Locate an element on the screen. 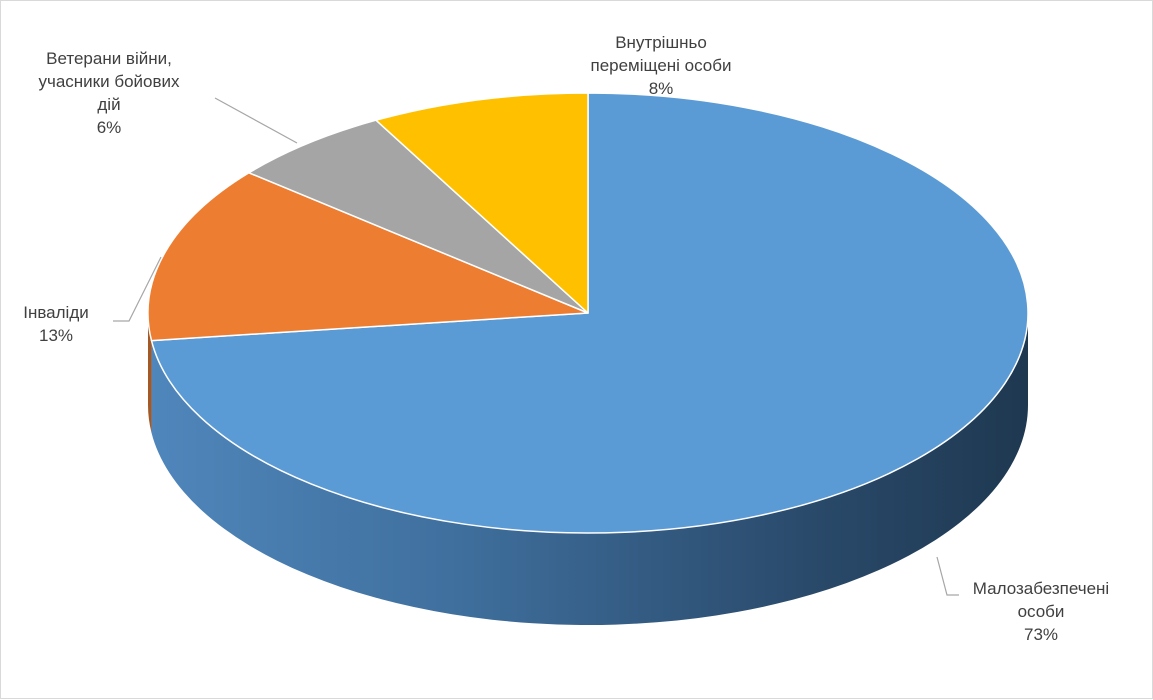 The height and width of the screenshot is (700, 1153). data-label-vnutrishno: Внутрішньо переміщені особи 8% is located at coordinates (661, 65).